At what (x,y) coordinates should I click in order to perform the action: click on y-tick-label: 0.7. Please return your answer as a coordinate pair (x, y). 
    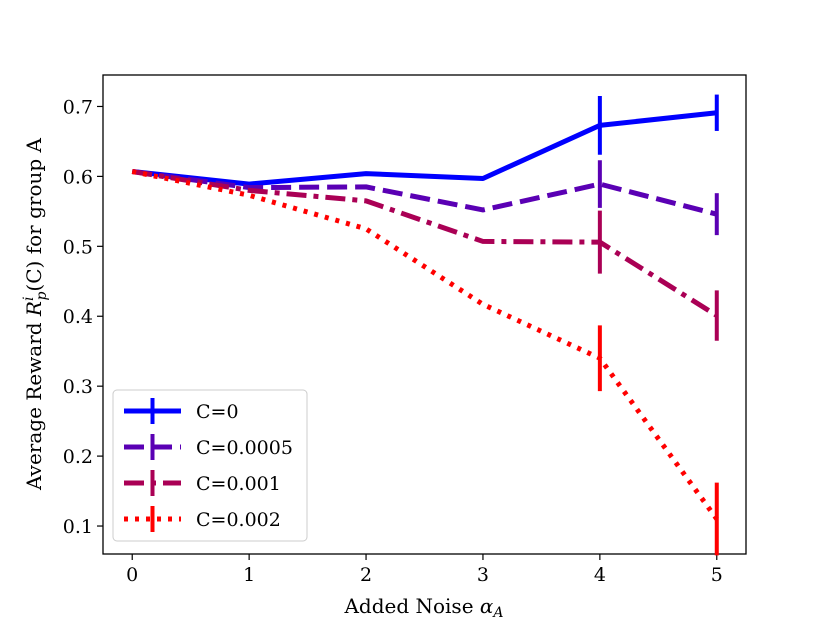
    Looking at the image, I should click on (78, 107).